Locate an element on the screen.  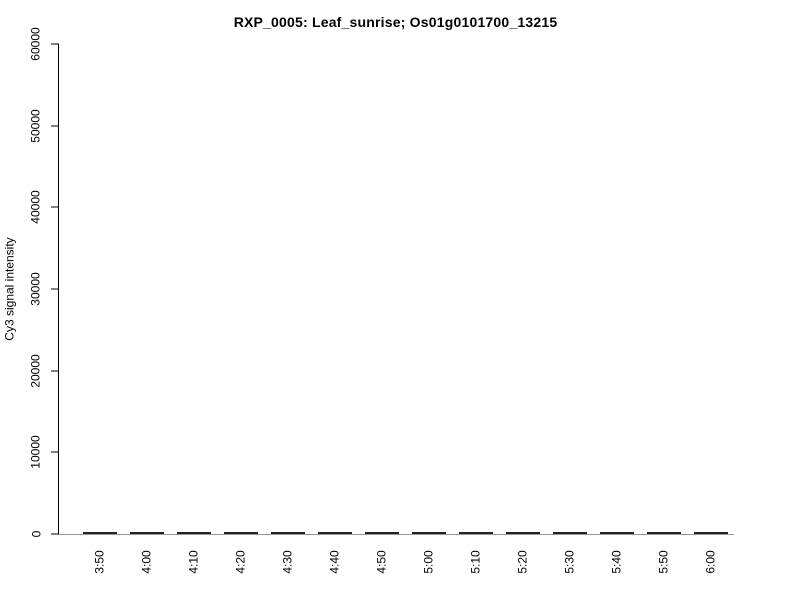
x-tick-label: 4:10 is located at coordinates (194, 562).